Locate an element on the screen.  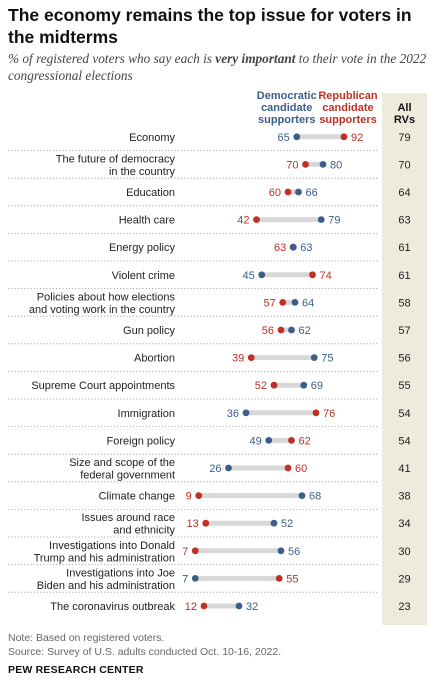
legend-republican-label: Republican is located at coordinates (348, 96).